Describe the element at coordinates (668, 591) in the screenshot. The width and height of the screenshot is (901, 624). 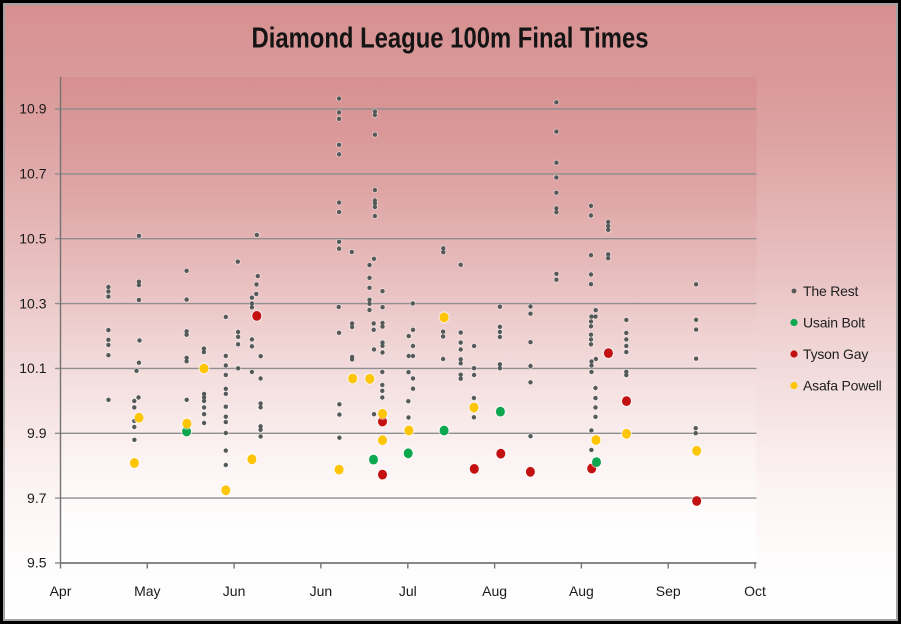
I see `svg-text: Sep` at that location.